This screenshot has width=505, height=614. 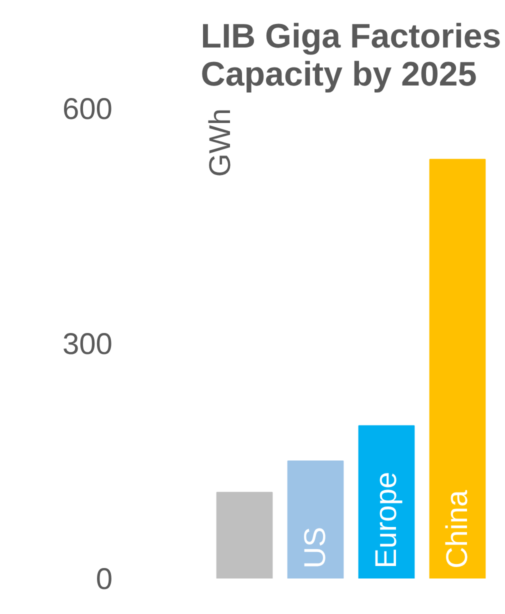 What do you see at coordinates (351, 56) in the screenshot?
I see `chart-title: LIB Giga Factories Capacity by 2025` at bounding box center [351, 56].